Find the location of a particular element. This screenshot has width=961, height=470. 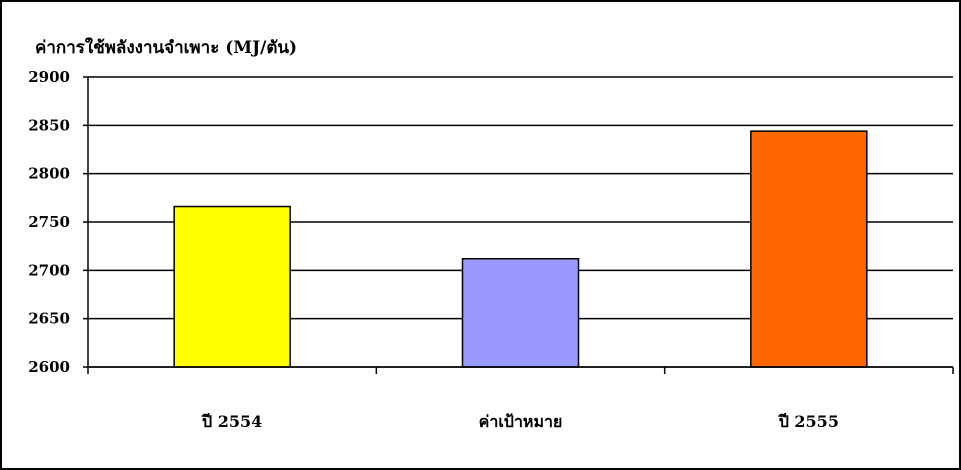

chart-title: ค่าการใช้พลังงานจำเพาะ (MJ/ตัน) is located at coordinates (166, 48).